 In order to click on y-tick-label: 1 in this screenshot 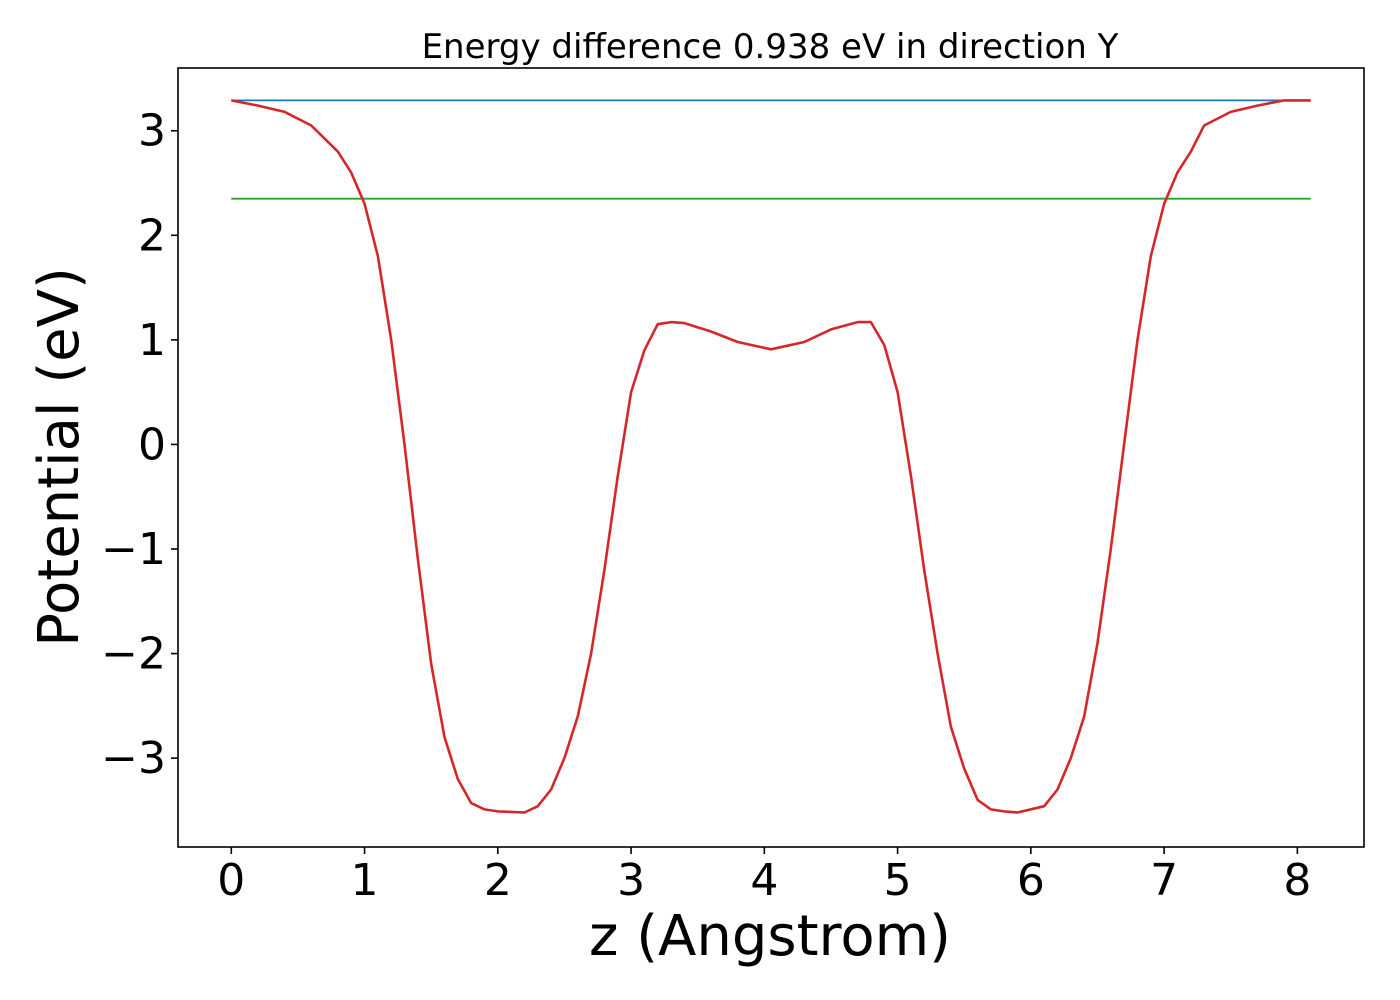, I will do `click(152, 340)`.